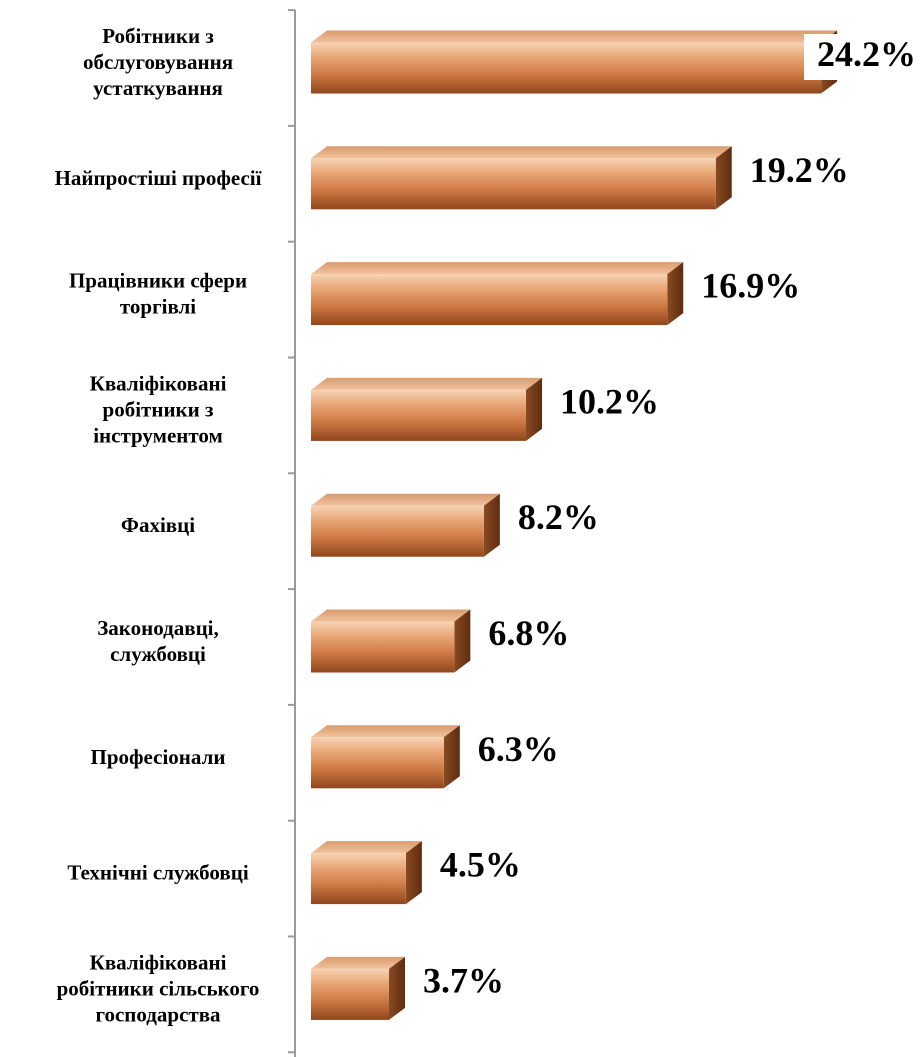  Describe the element at coordinates (158, 641) in the screenshot. I see `category-label: Законодавці, службовці` at that location.